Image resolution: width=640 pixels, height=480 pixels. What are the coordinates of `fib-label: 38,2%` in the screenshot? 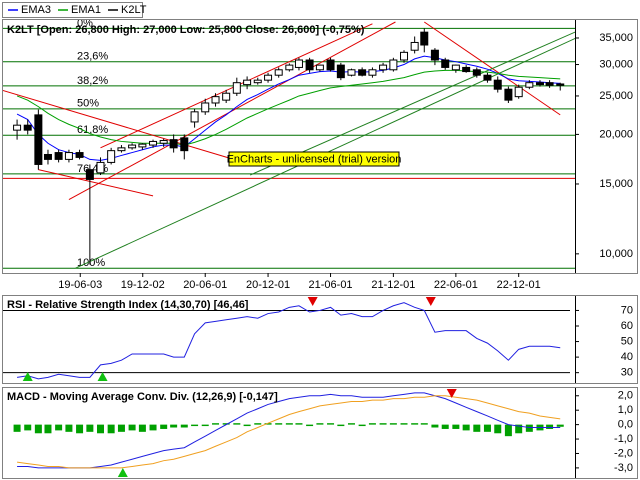 It's located at (92, 81).